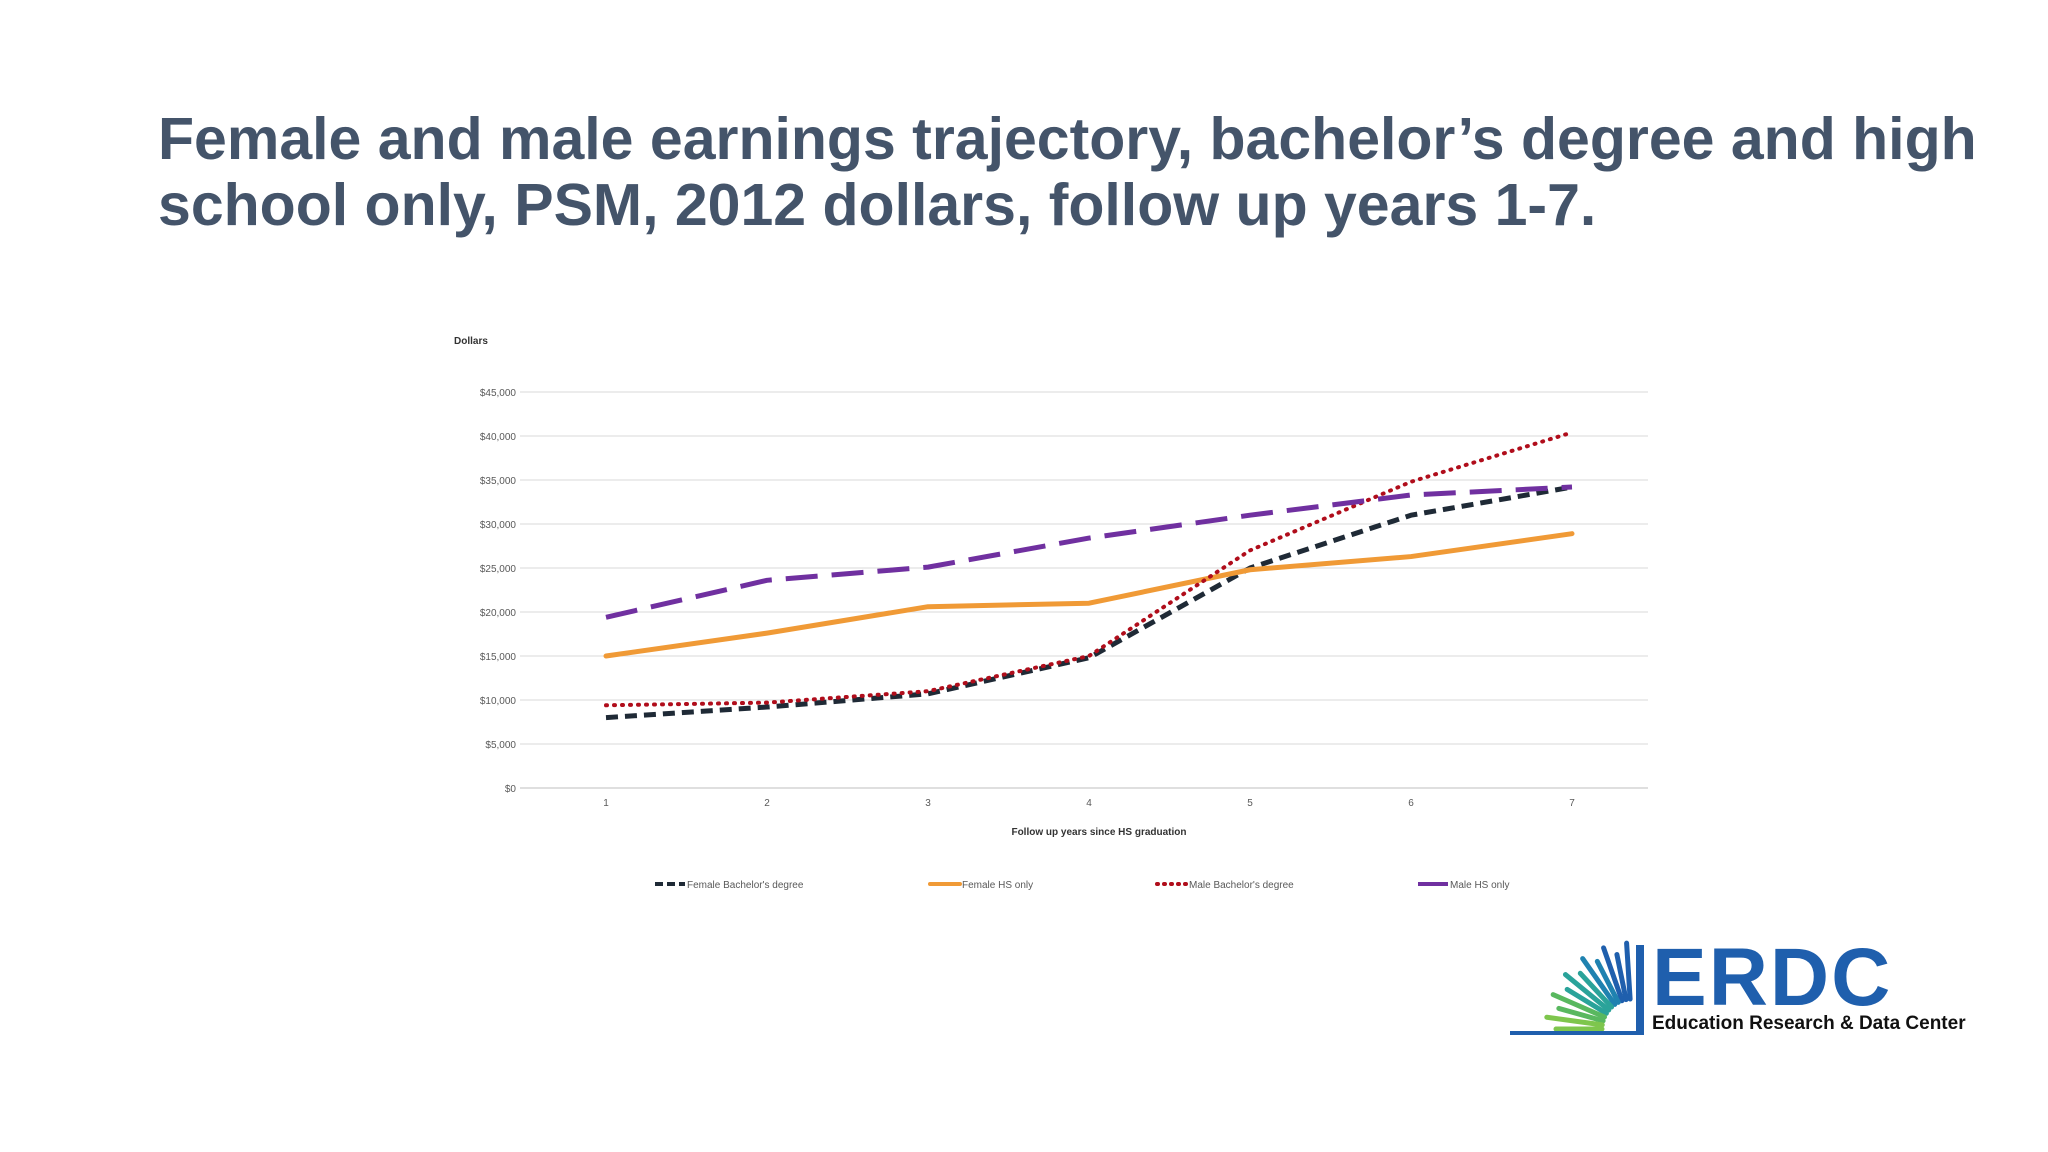 This screenshot has width=2048, height=1152. What do you see at coordinates (997, 885) in the screenshot?
I see `legend-label: Female HS only` at bounding box center [997, 885].